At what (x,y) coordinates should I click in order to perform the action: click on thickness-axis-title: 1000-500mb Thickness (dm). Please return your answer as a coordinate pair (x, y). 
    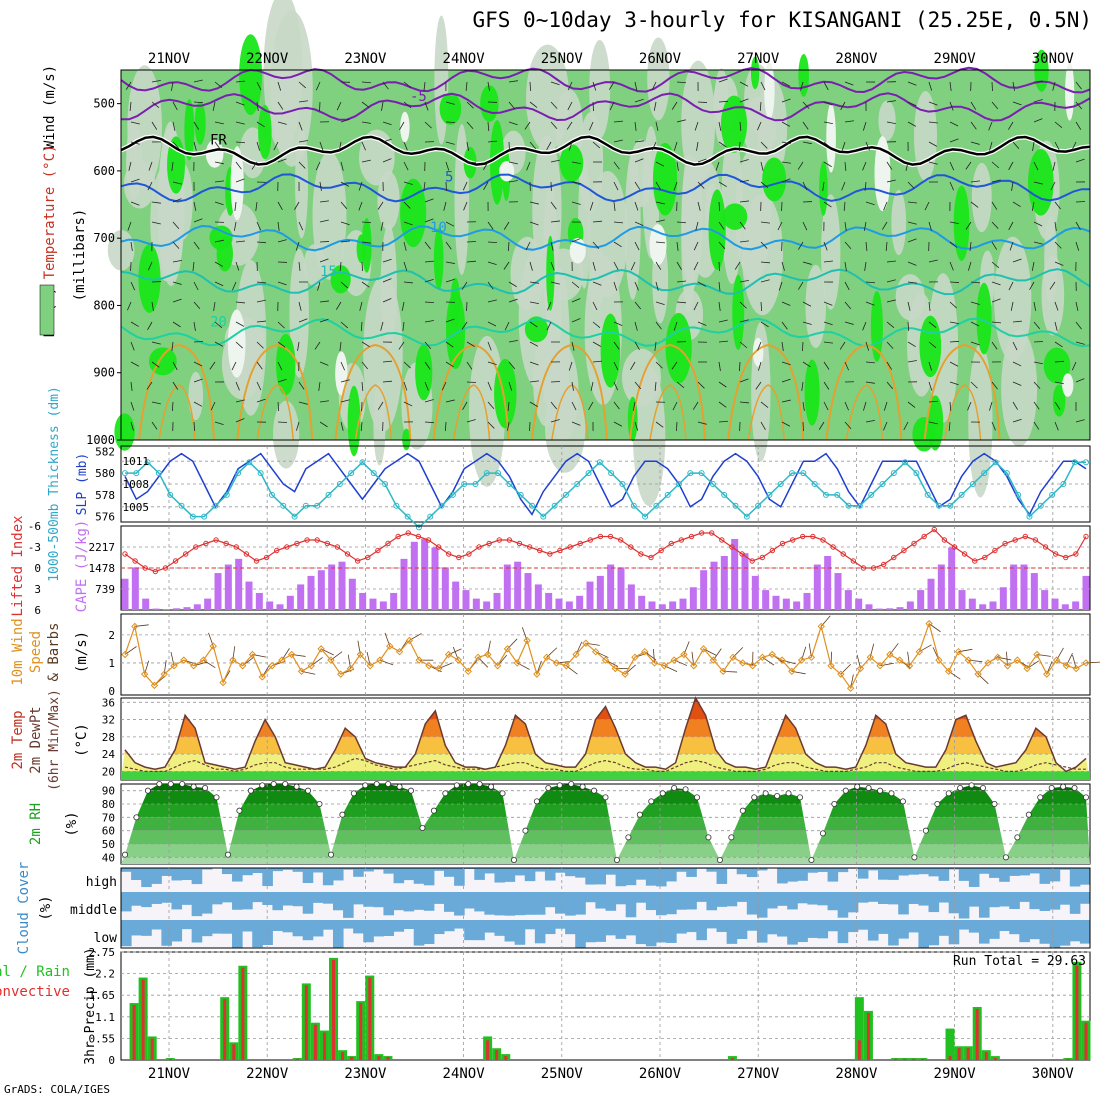
    Looking at the image, I should click on (54, 484).